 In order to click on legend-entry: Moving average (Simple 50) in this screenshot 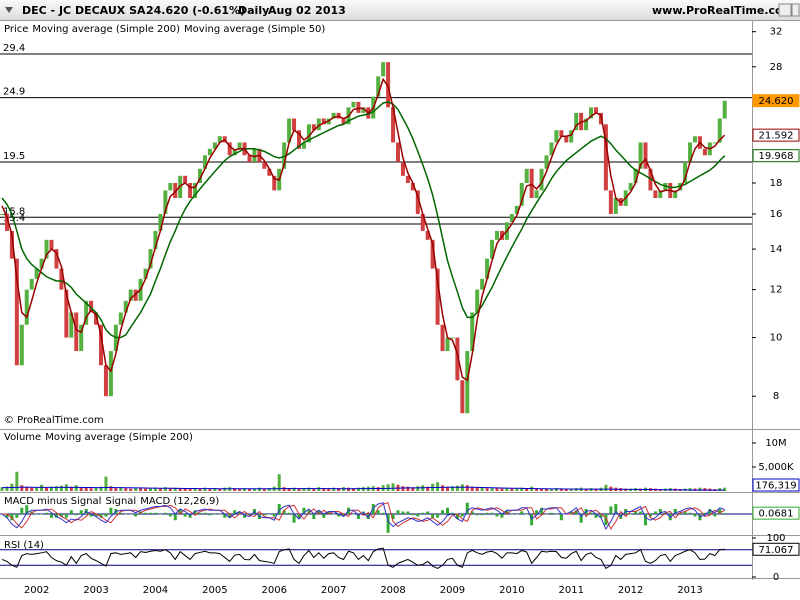, I will do `click(254, 29)`.